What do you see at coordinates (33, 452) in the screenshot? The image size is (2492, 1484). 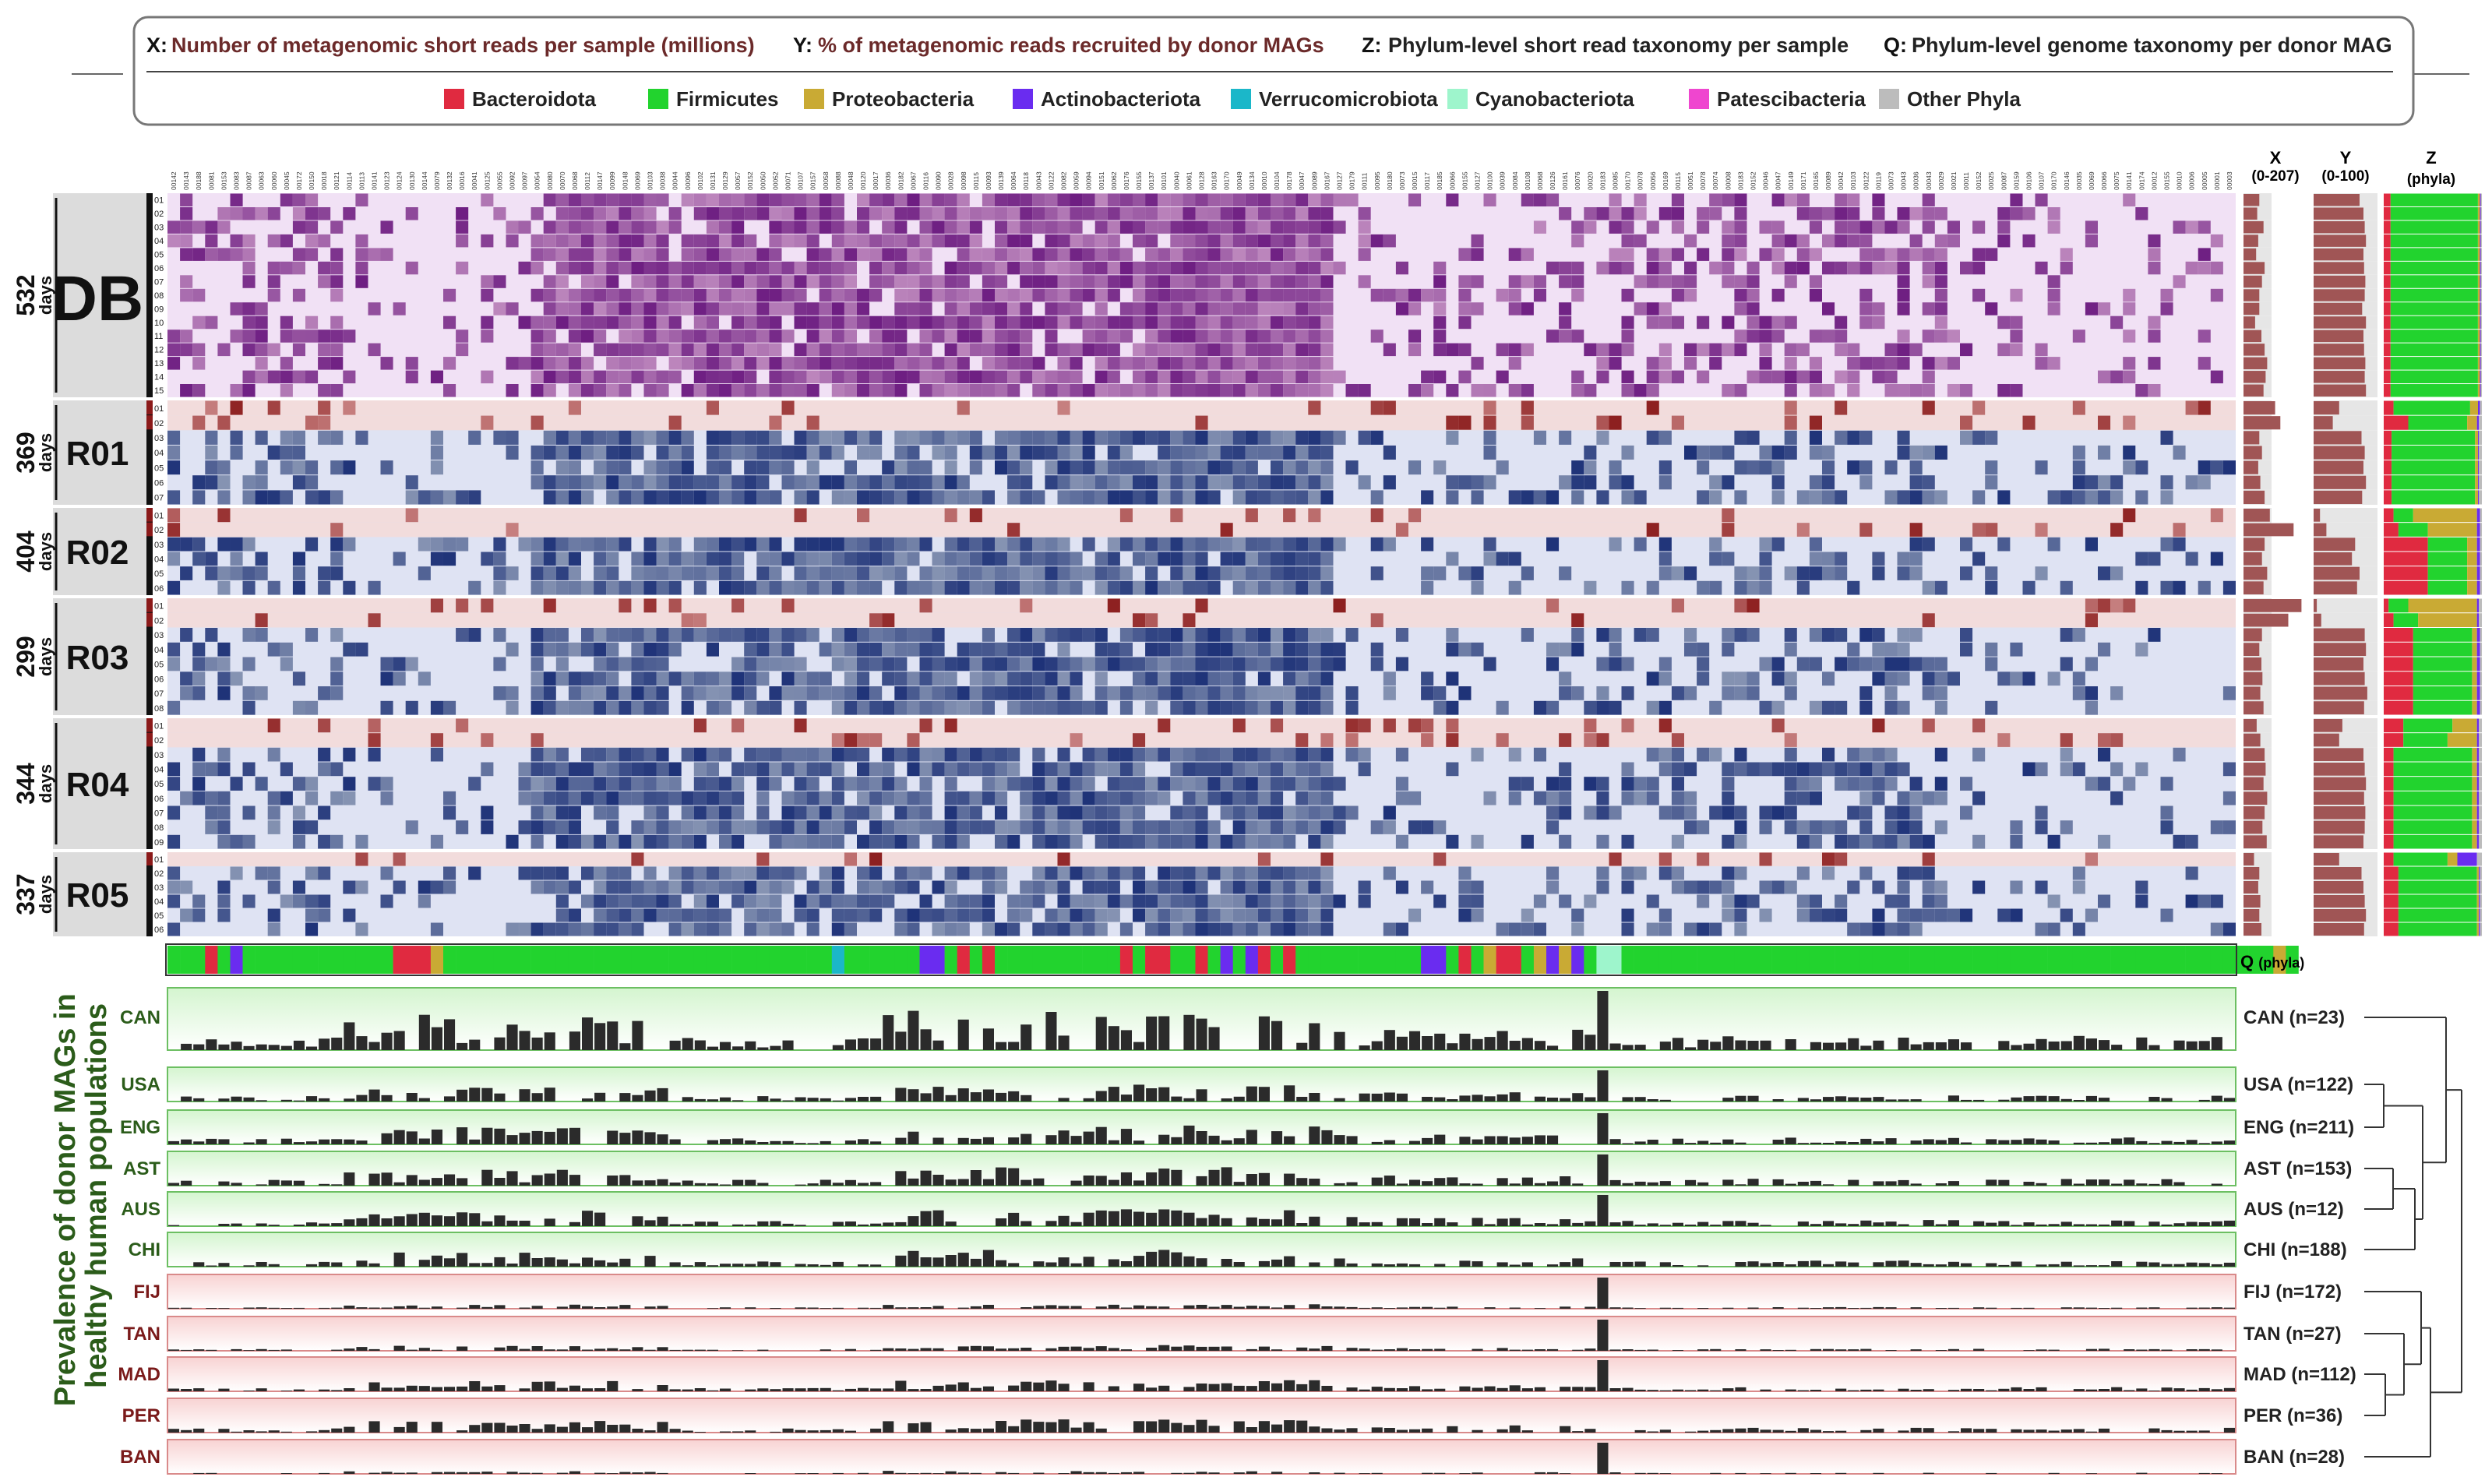 I see `group-duration: 369days` at bounding box center [33, 452].